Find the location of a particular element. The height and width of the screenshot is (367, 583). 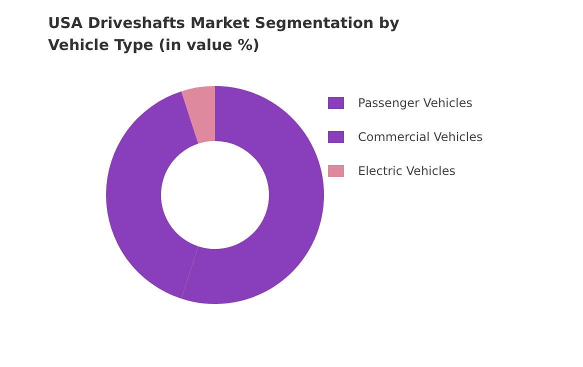

legend-label: Passenger Vehicles is located at coordinates (415, 103).